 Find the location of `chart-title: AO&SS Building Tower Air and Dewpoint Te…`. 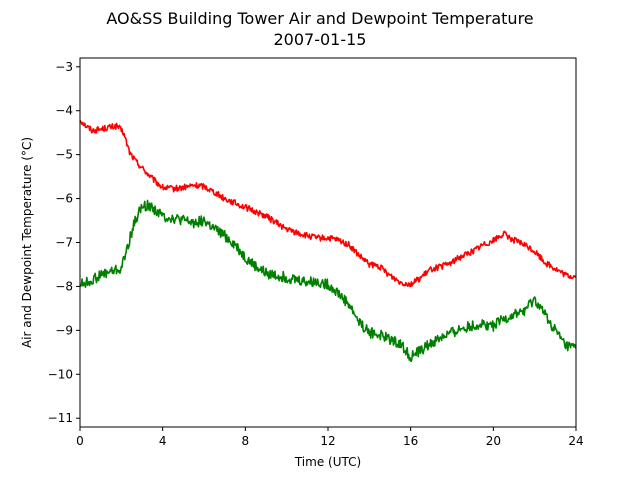

chart-title: AO&SS Building Tower Air and Dewpoint Te… is located at coordinates (319, 18).